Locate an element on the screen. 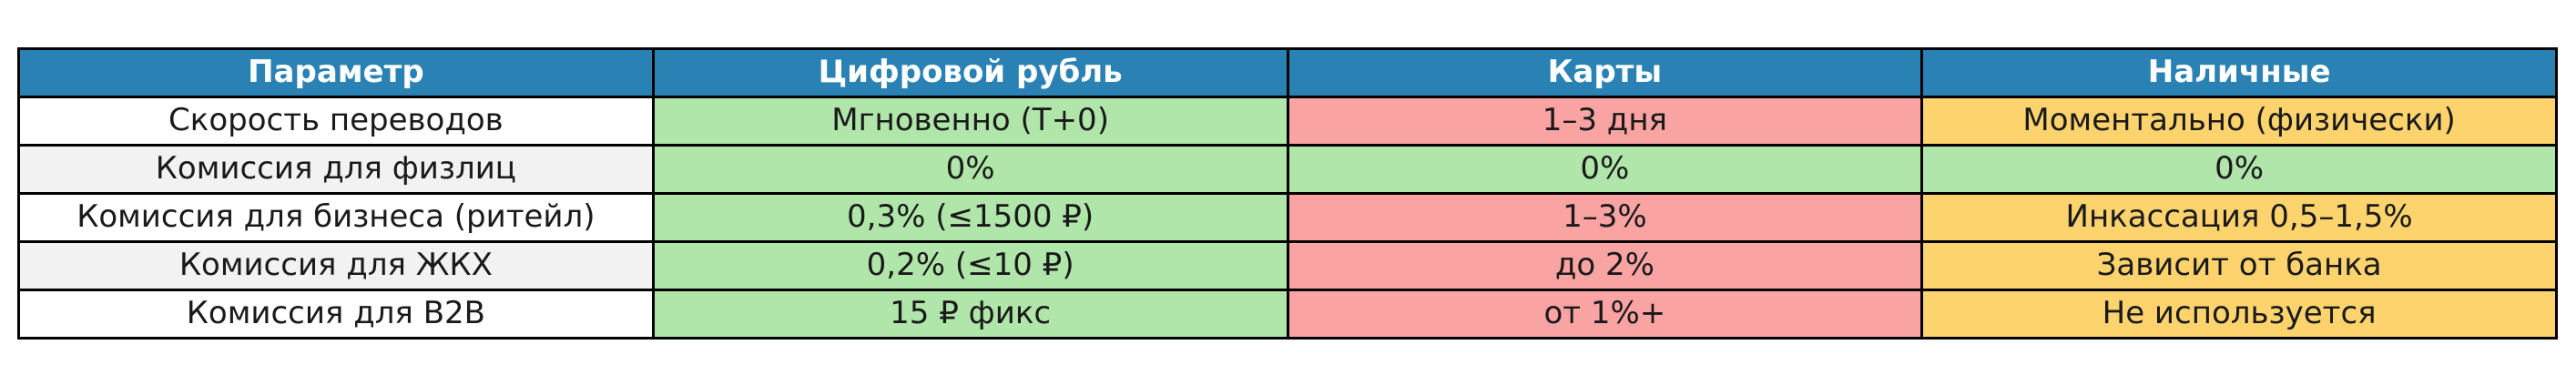 The height and width of the screenshot is (365, 2576). column-header-digital-ruble: Цифровой рубль is located at coordinates (970, 72).